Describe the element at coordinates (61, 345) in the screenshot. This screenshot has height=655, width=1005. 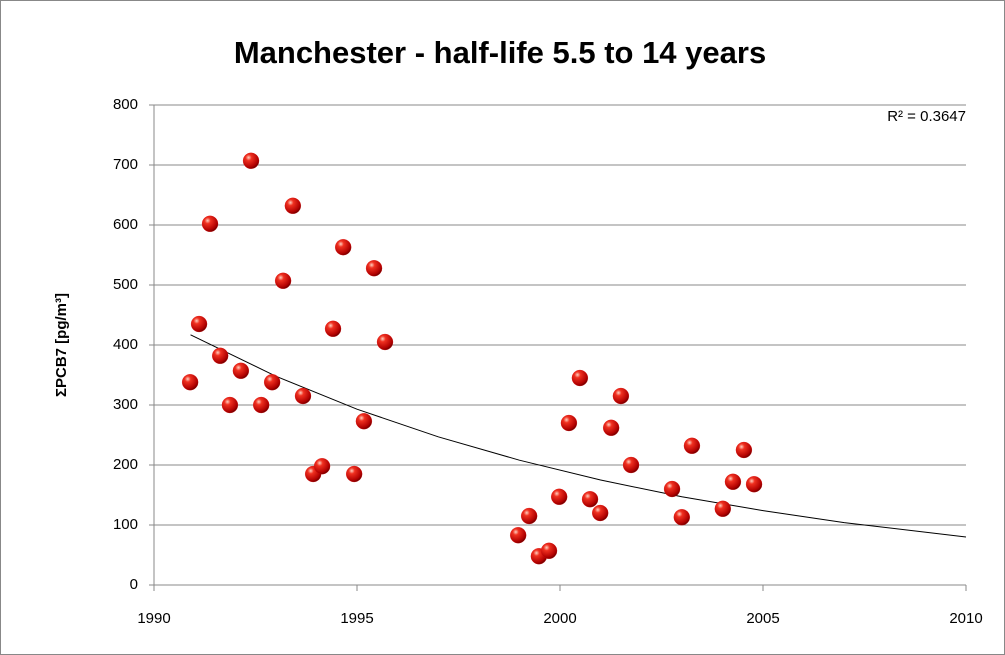
I see `y-axis-label: ΣPCB7 [pg/m³]` at that location.